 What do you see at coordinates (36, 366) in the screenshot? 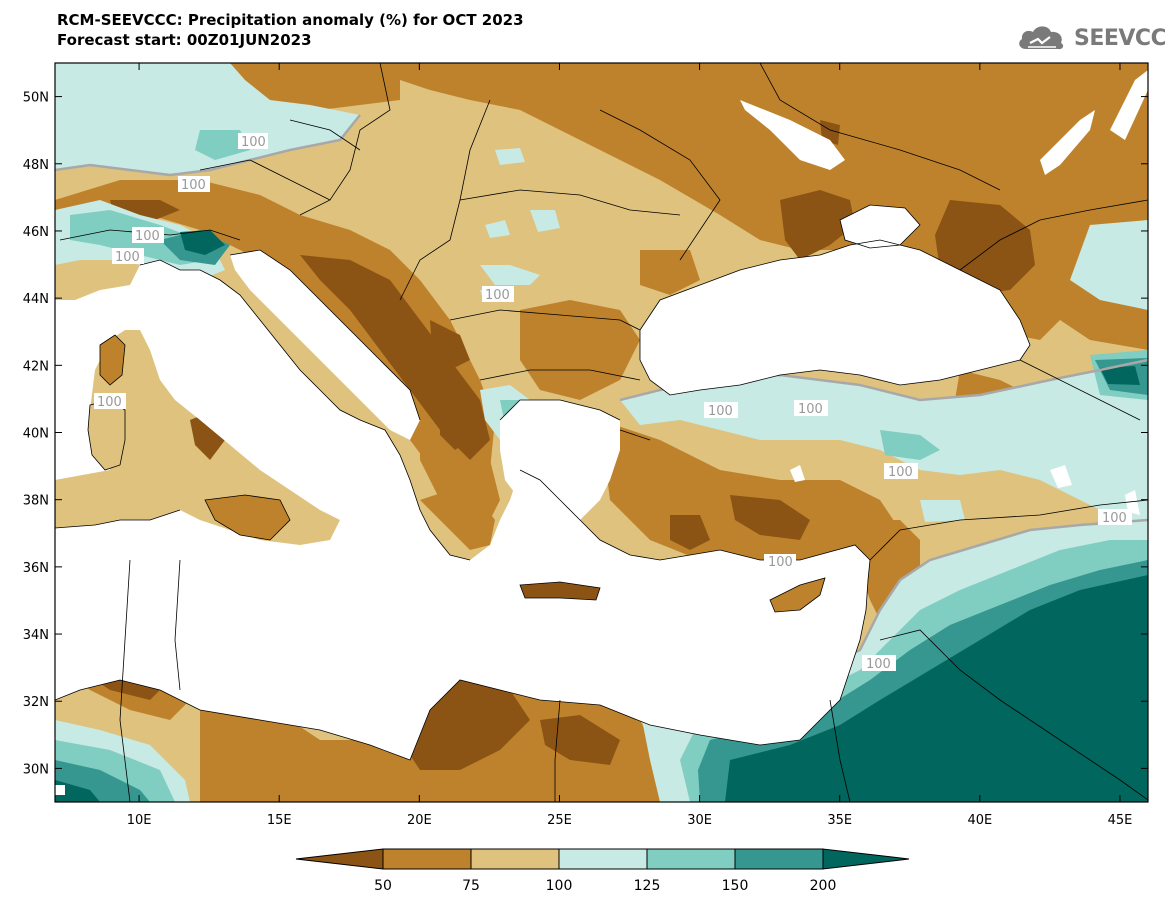
I see `lat-tick-label: 42N` at bounding box center [36, 366].